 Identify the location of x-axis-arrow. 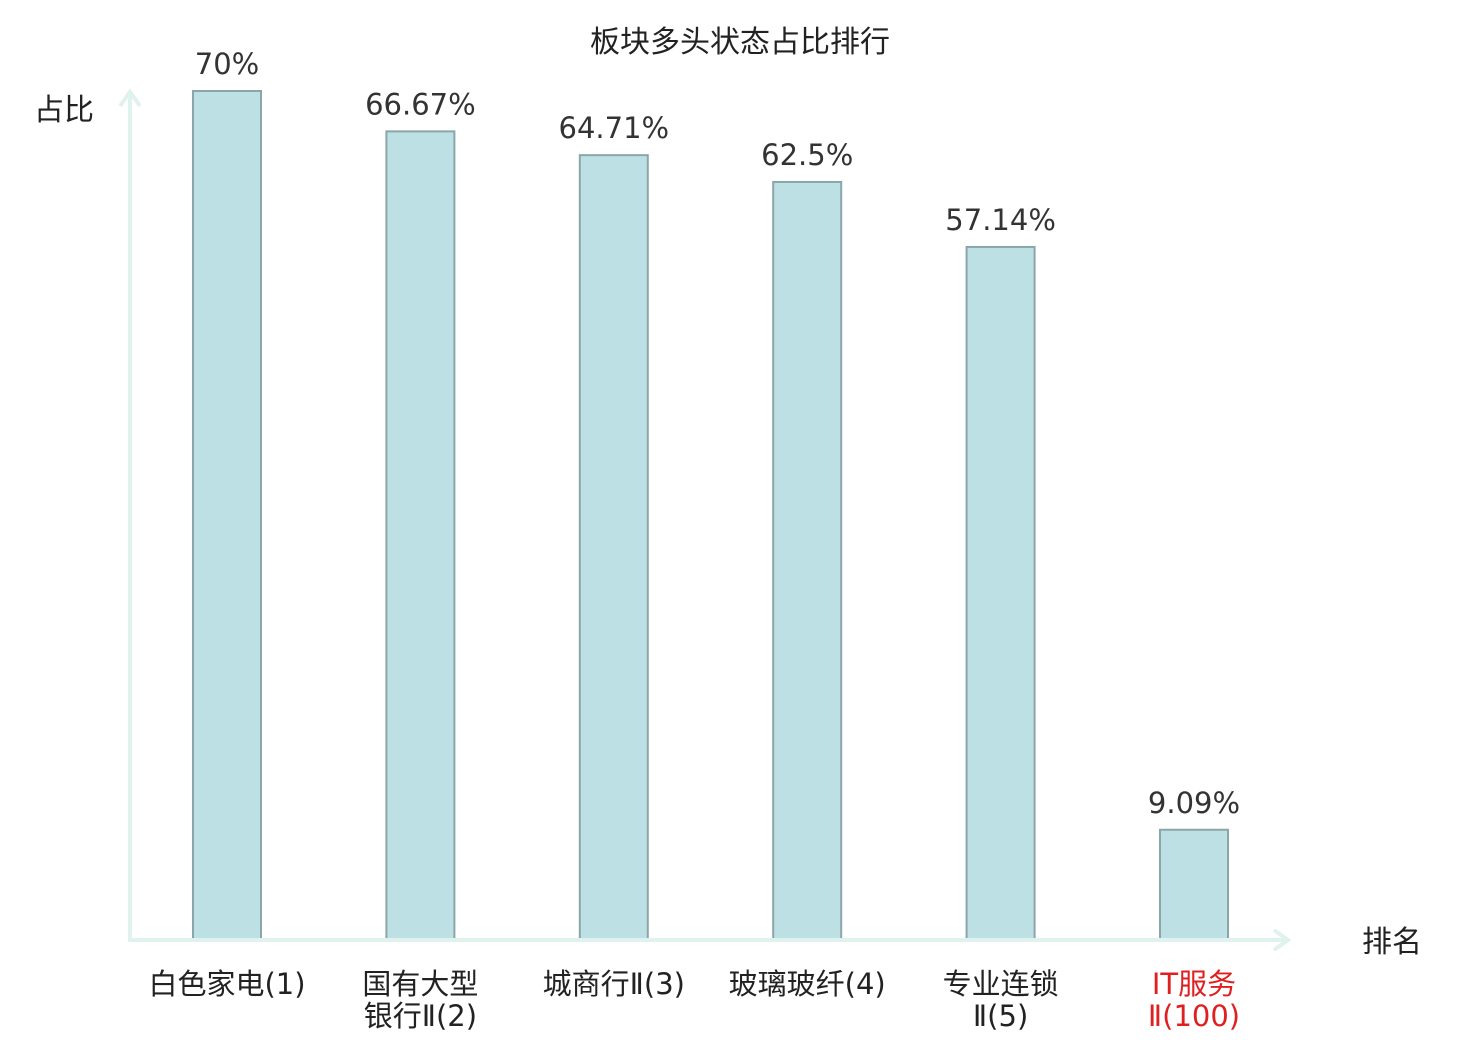
(1282, 940).